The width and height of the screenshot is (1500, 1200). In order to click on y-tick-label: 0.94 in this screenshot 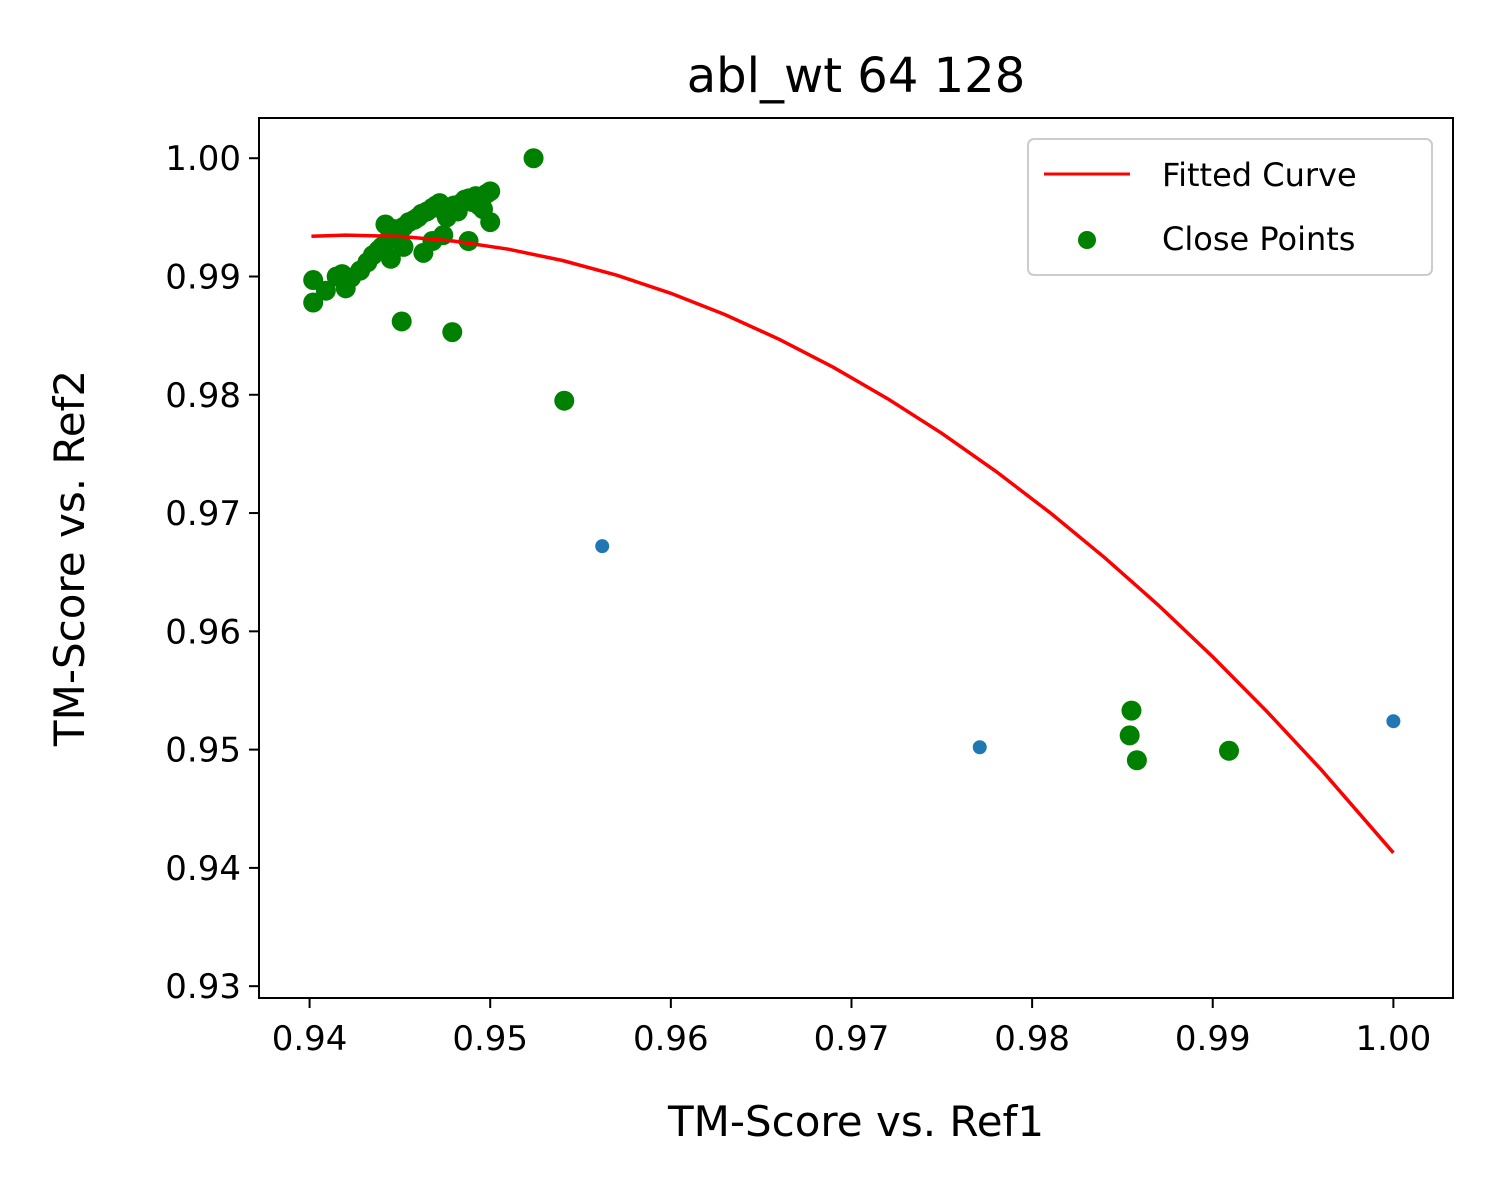, I will do `click(203, 869)`.